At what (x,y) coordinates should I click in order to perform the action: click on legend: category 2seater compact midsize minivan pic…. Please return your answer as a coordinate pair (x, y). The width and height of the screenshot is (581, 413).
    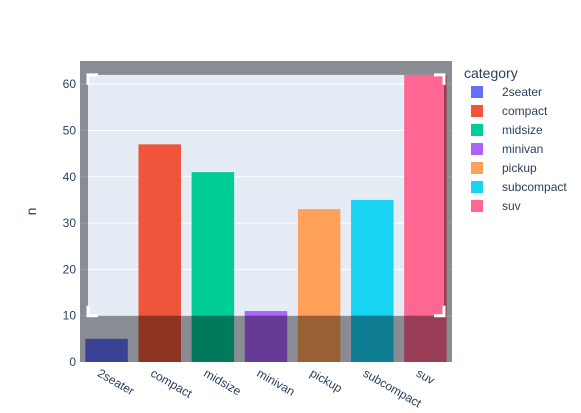
    Looking at the image, I should click on (515, 139).